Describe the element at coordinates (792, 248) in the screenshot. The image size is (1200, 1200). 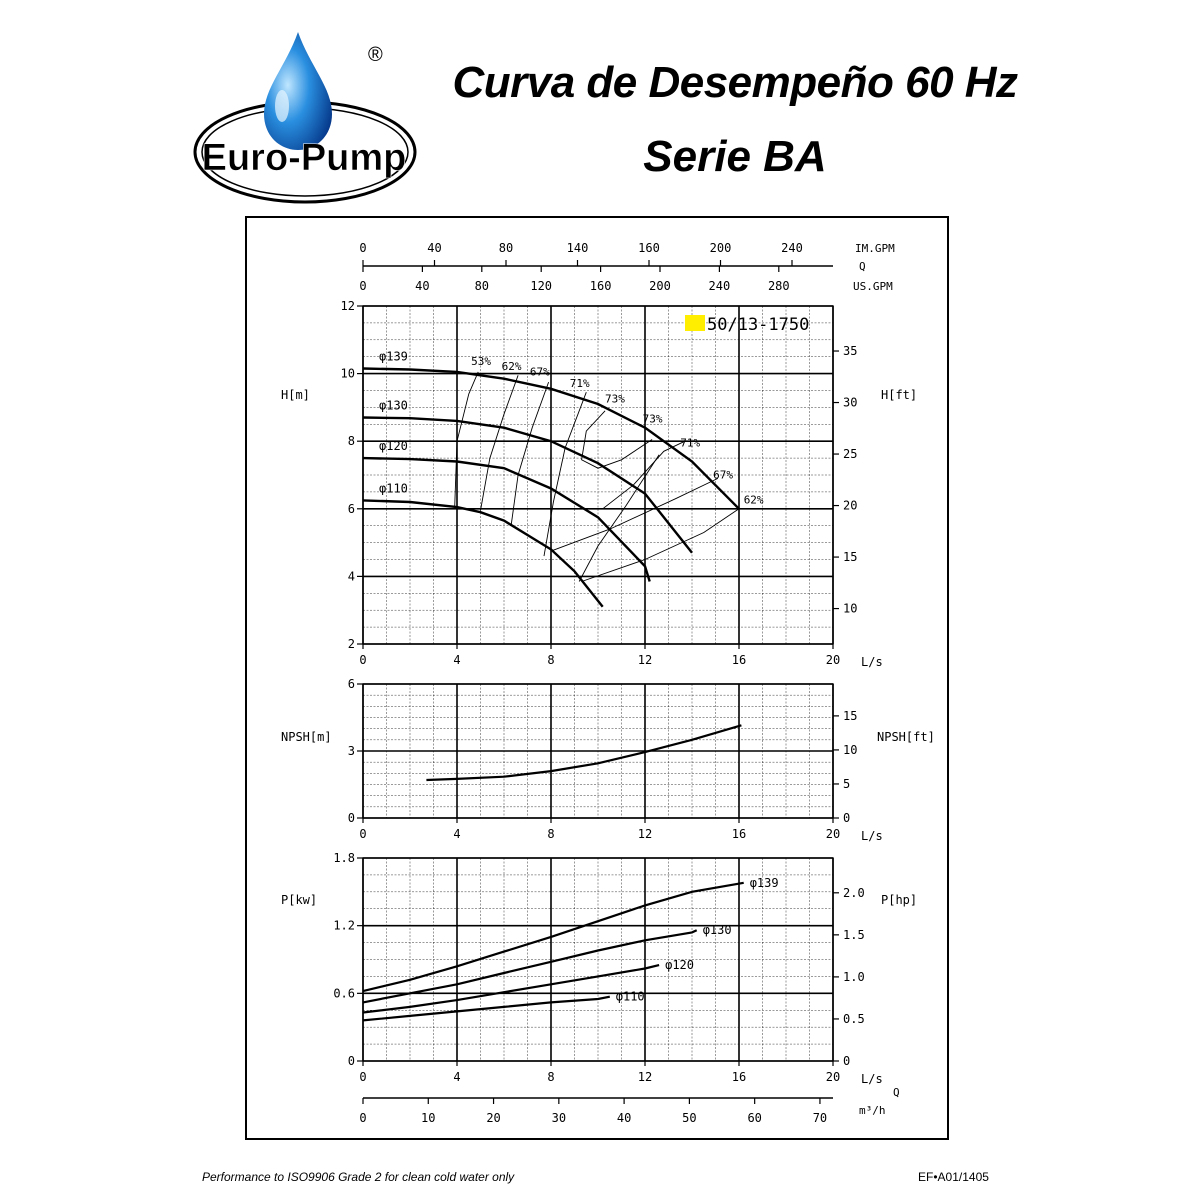
I see `imp-gpm-tick-label: 240` at that location.